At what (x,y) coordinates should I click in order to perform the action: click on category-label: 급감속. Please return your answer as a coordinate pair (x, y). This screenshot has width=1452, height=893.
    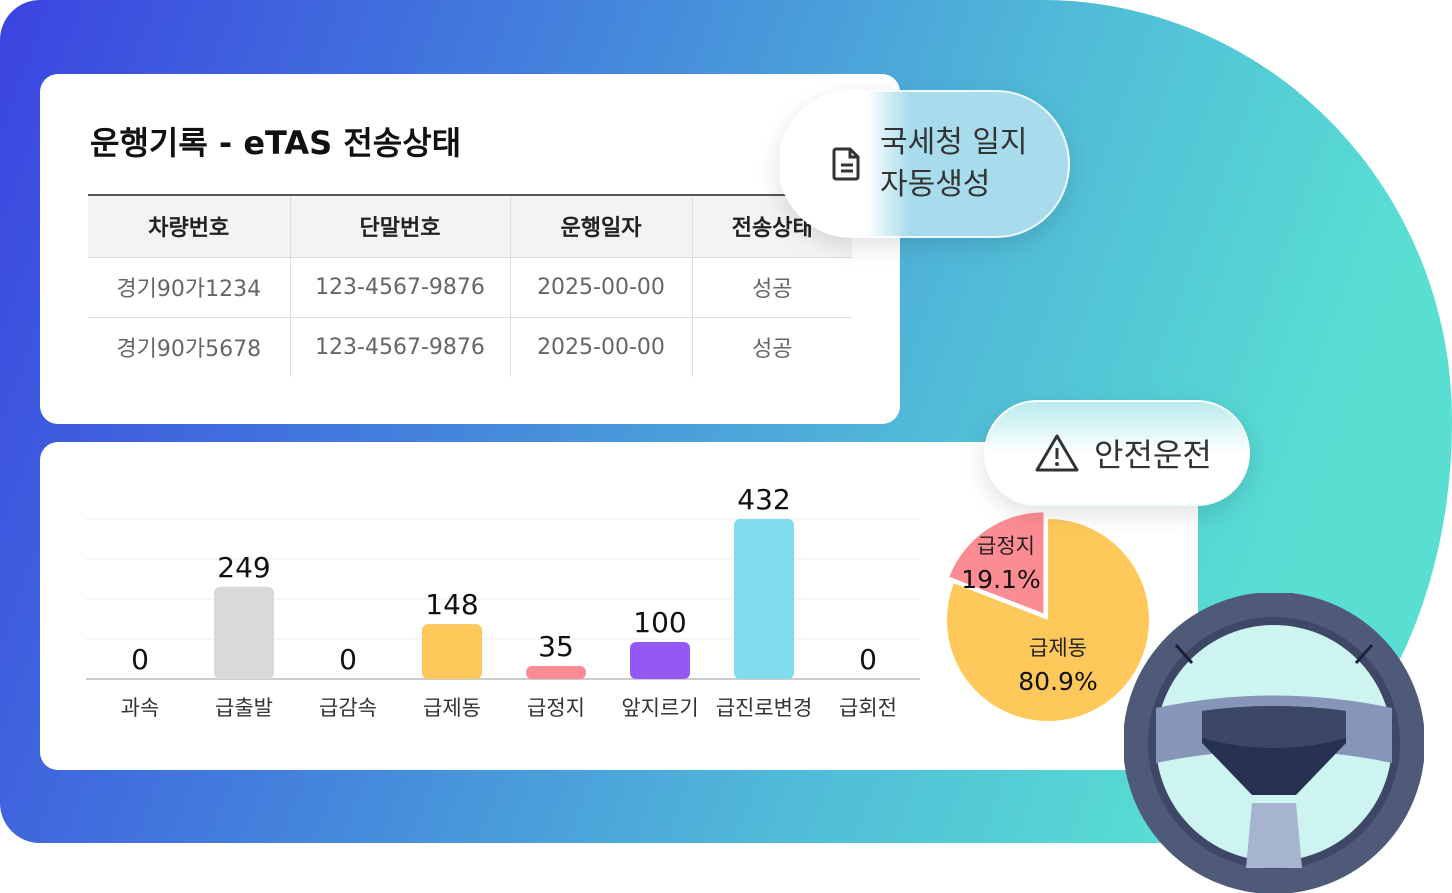
    Looking at the image, I should click on (348, 708).